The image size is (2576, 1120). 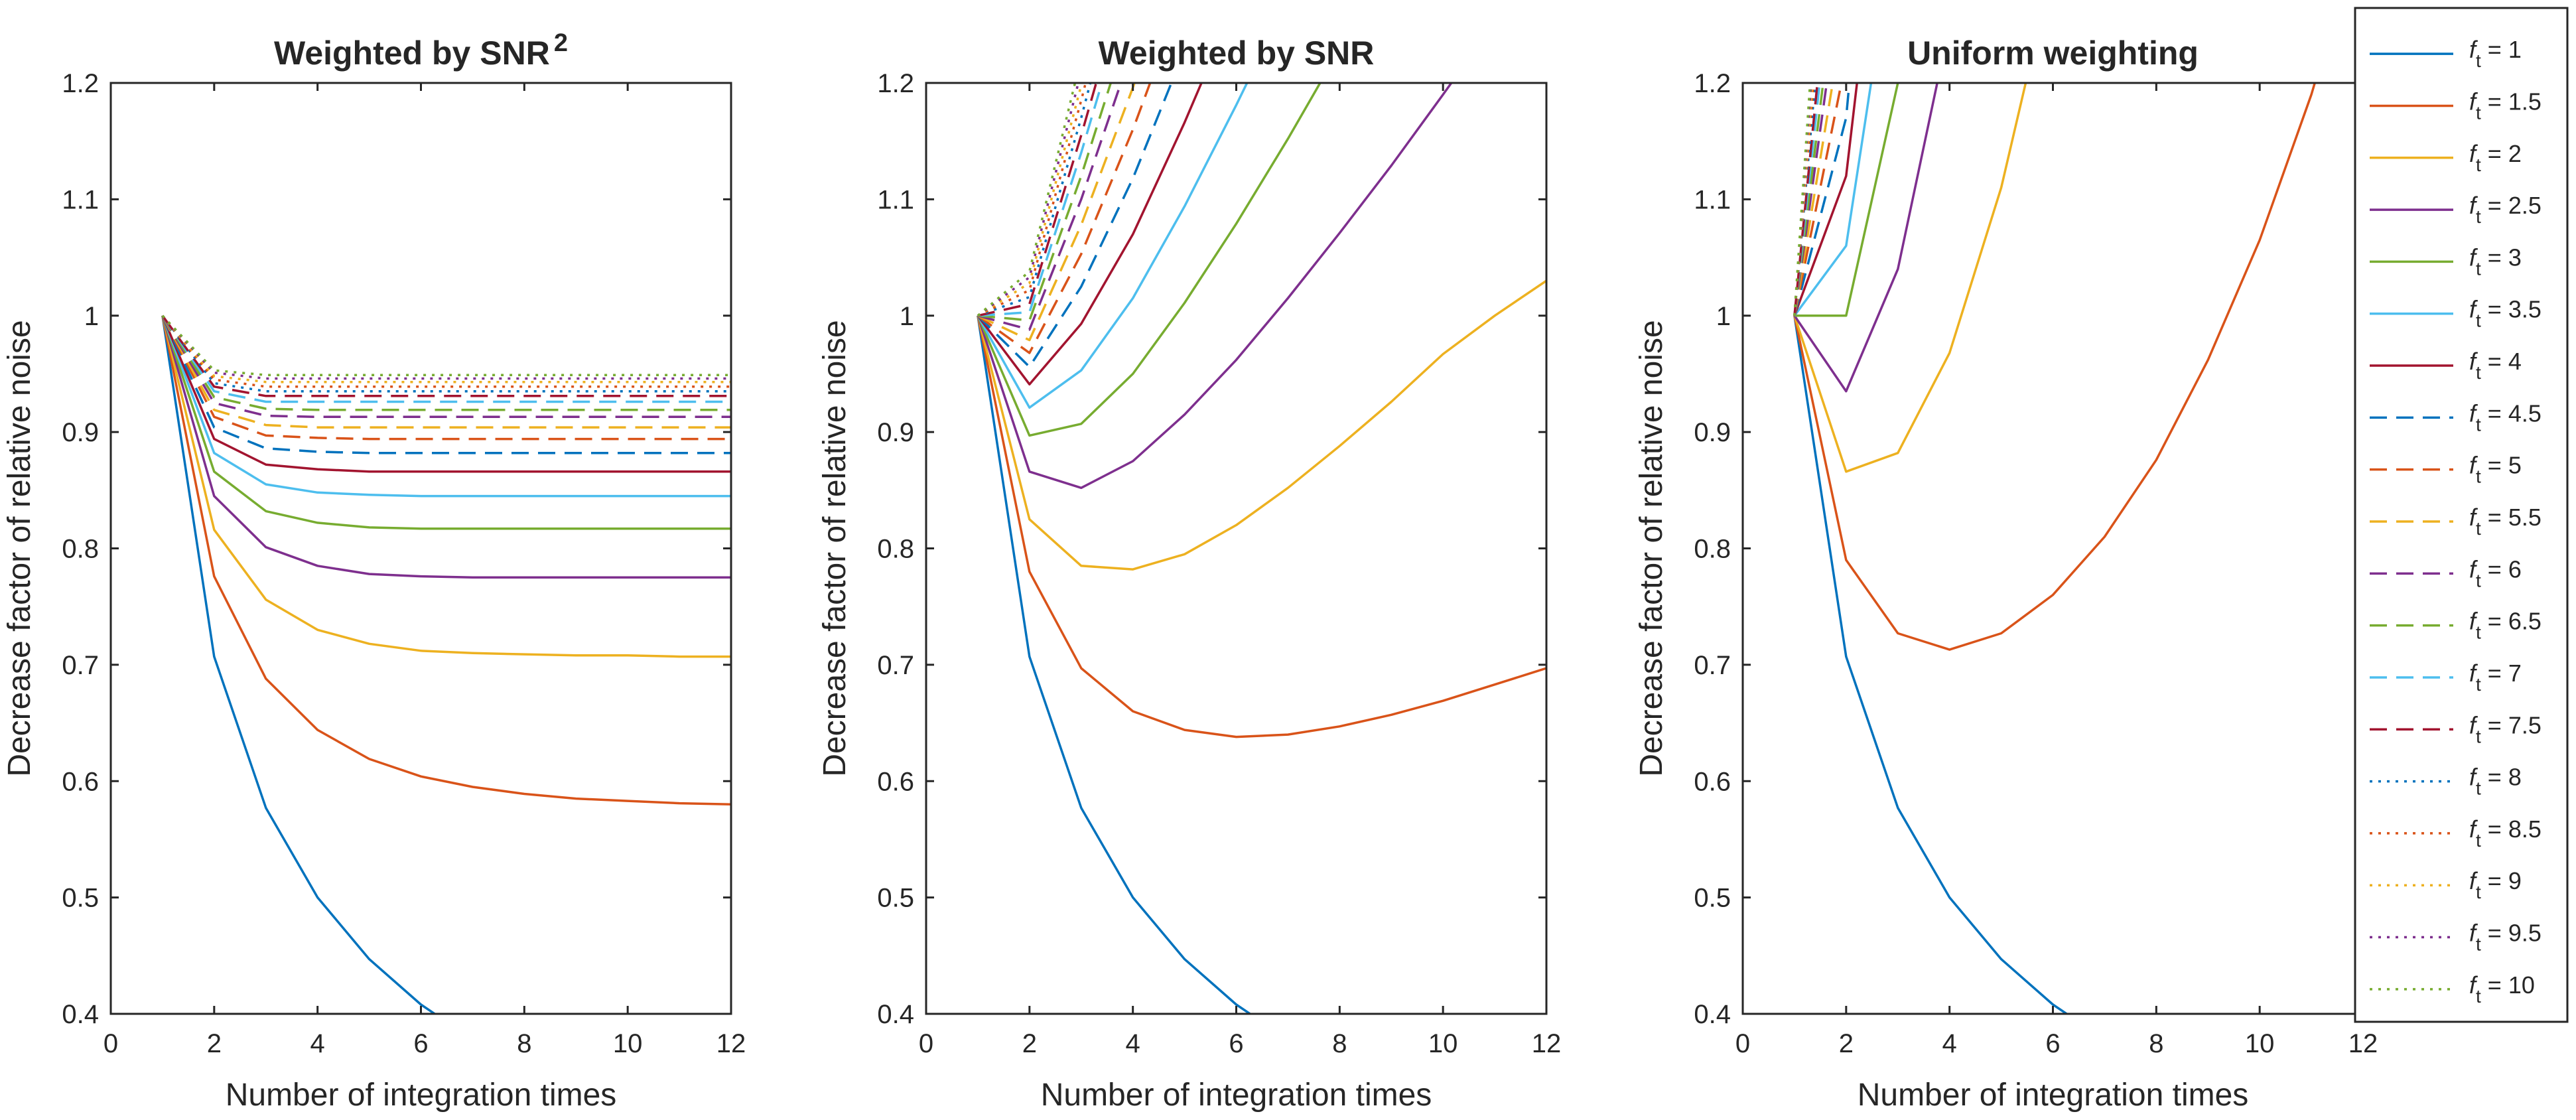 What do you see at coordinates (2446, 365) in the screenshot?
I see `legend-entry: ft = 4` at bounding box center [2446, 365].